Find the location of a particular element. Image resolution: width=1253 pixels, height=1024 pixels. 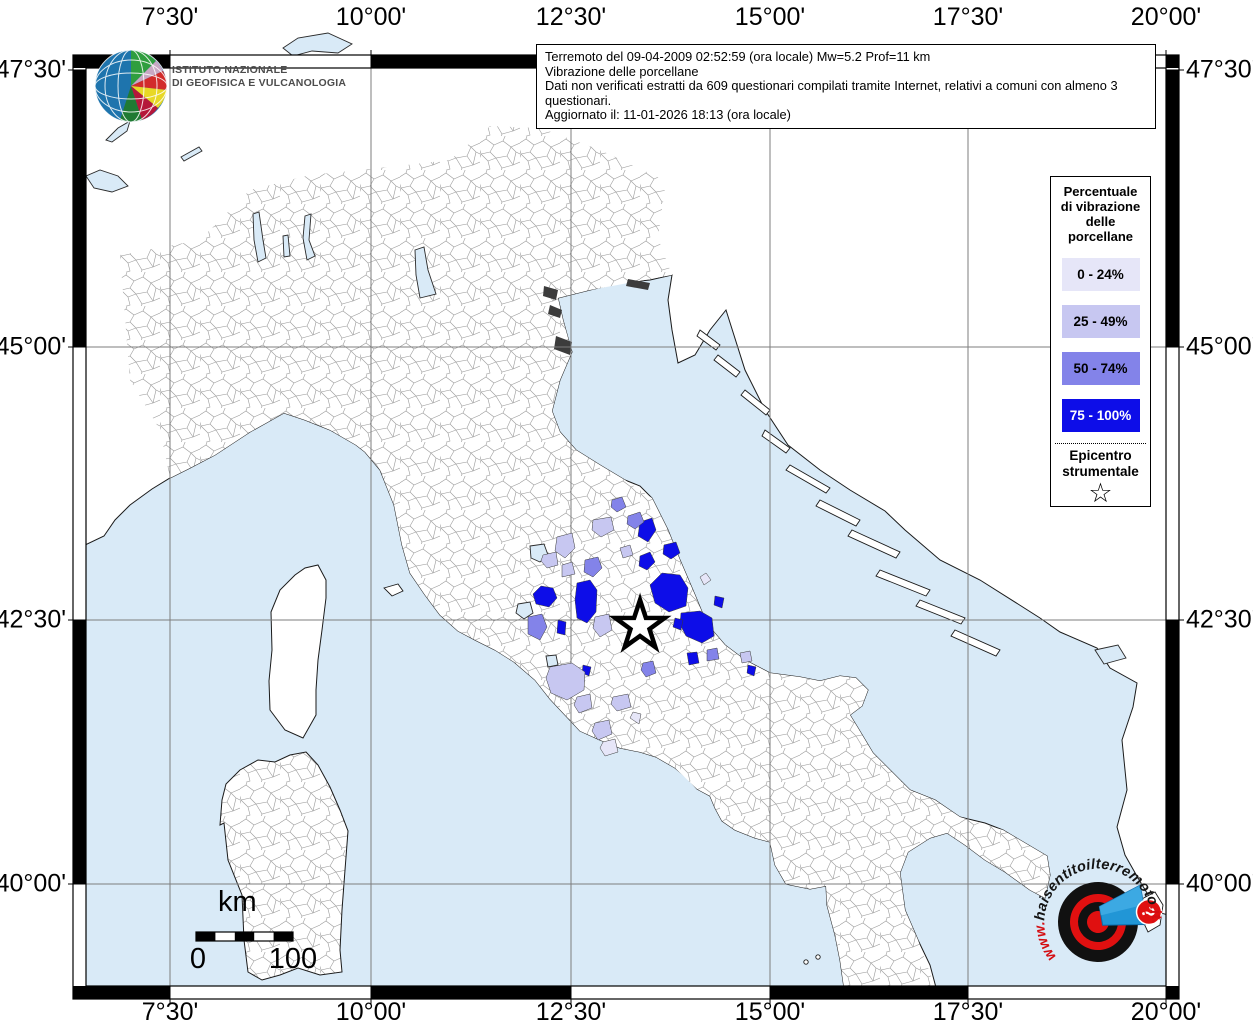

lagoon-marks is located at coordinates (596, 317).